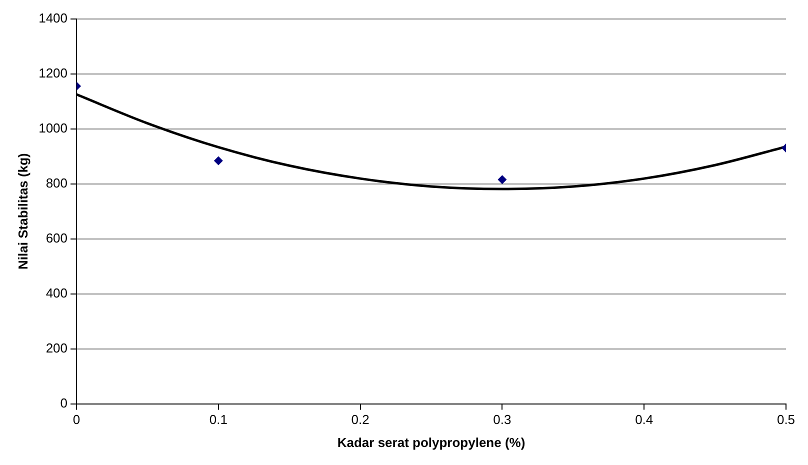 The height and width of the screenshot is (465, 808). What do you see at coordinates (57, 238) in the screenshot?
I see `y-tick-label: 600` at bounding box center [57, 238].